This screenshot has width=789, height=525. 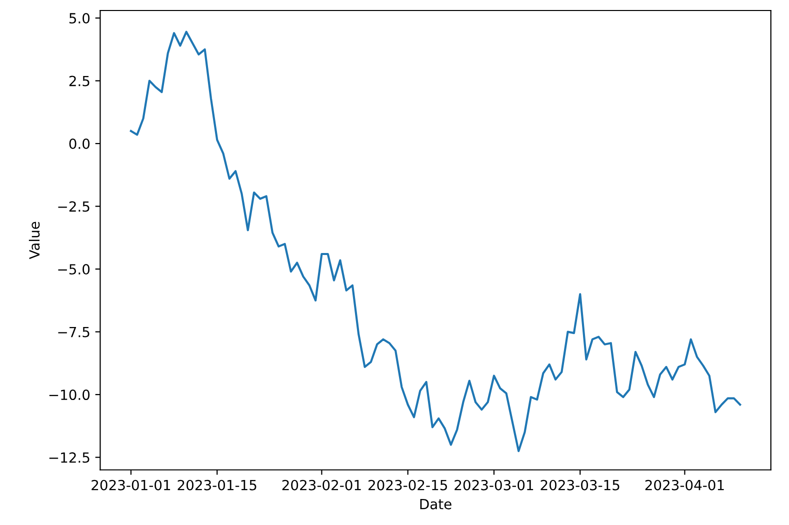 I want to click on y-tick-label: 2.5, so click(x=79, y=81).